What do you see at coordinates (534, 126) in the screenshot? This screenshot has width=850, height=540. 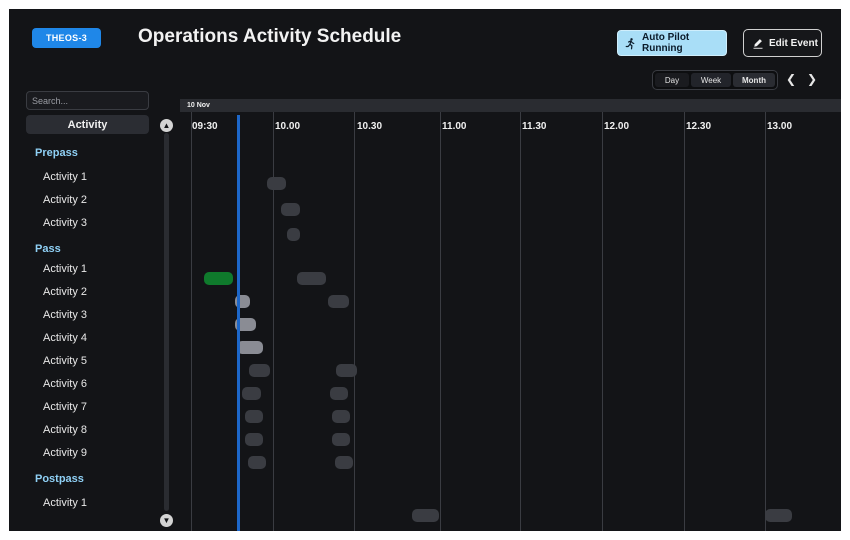 I see `time-tick: 11.30` at bounding box center [534, 126].